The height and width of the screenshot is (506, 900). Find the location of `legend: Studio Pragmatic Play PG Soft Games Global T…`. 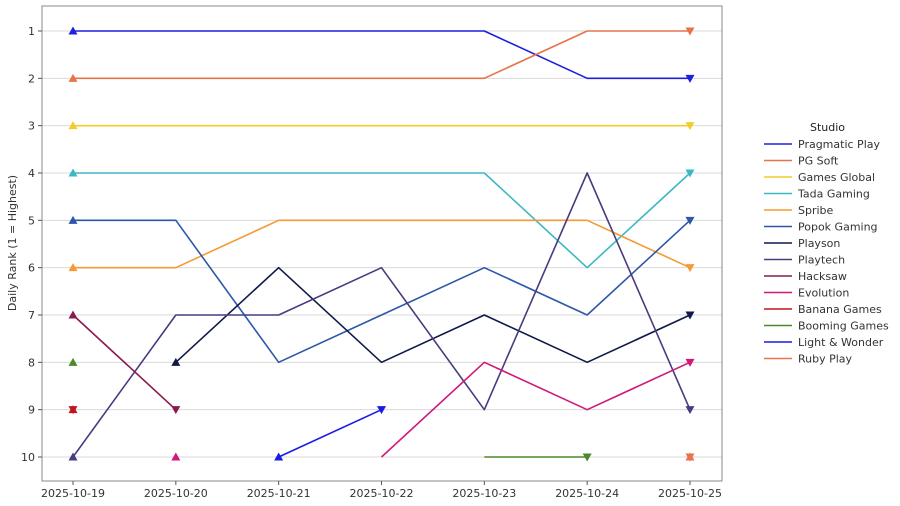

legend: Studio Pragmatic Play PG Soft Games Global T… is located at coordinates (826, 243).